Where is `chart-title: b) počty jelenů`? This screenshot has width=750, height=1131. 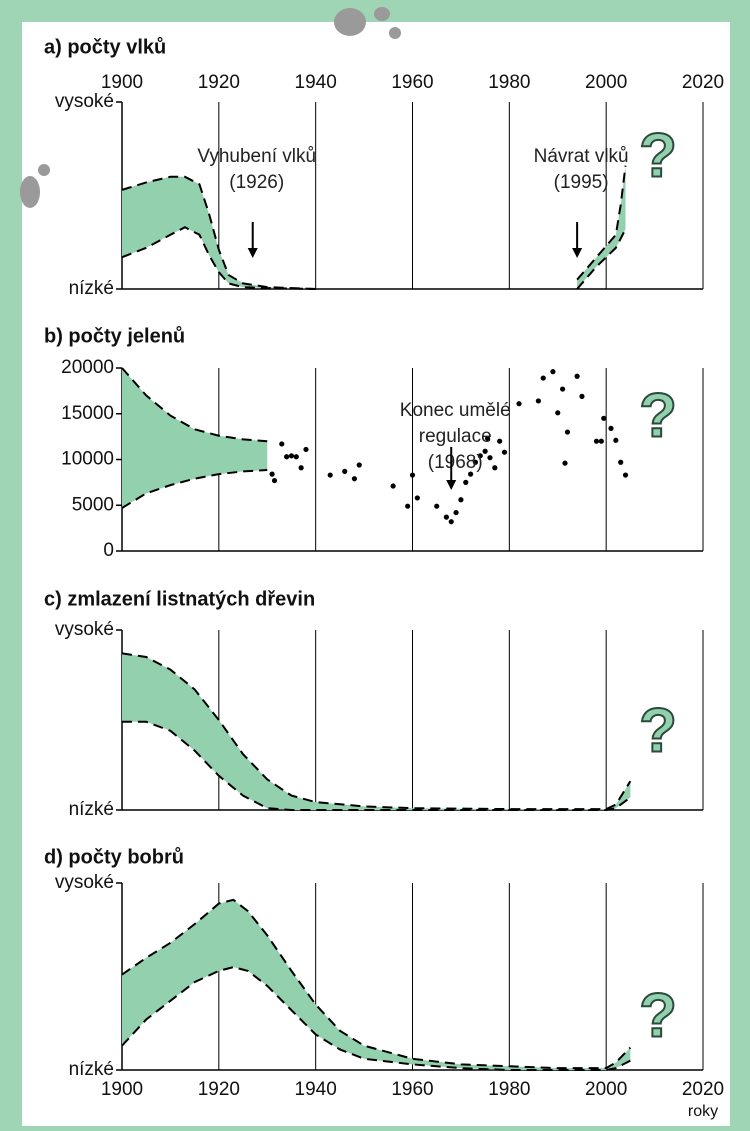
chart-title: b) počty jelenů is located at coordinates (114, 336).